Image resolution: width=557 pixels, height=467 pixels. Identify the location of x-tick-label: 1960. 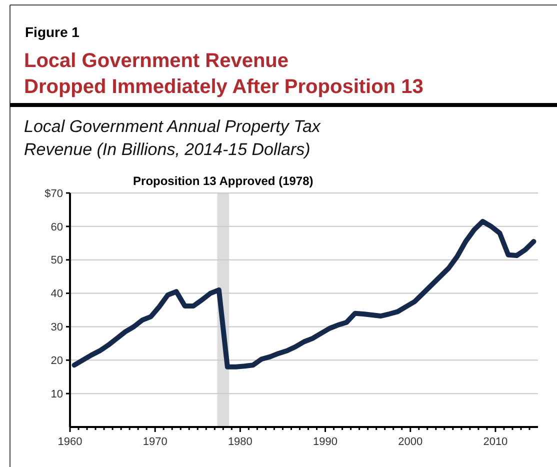
(70, 442).